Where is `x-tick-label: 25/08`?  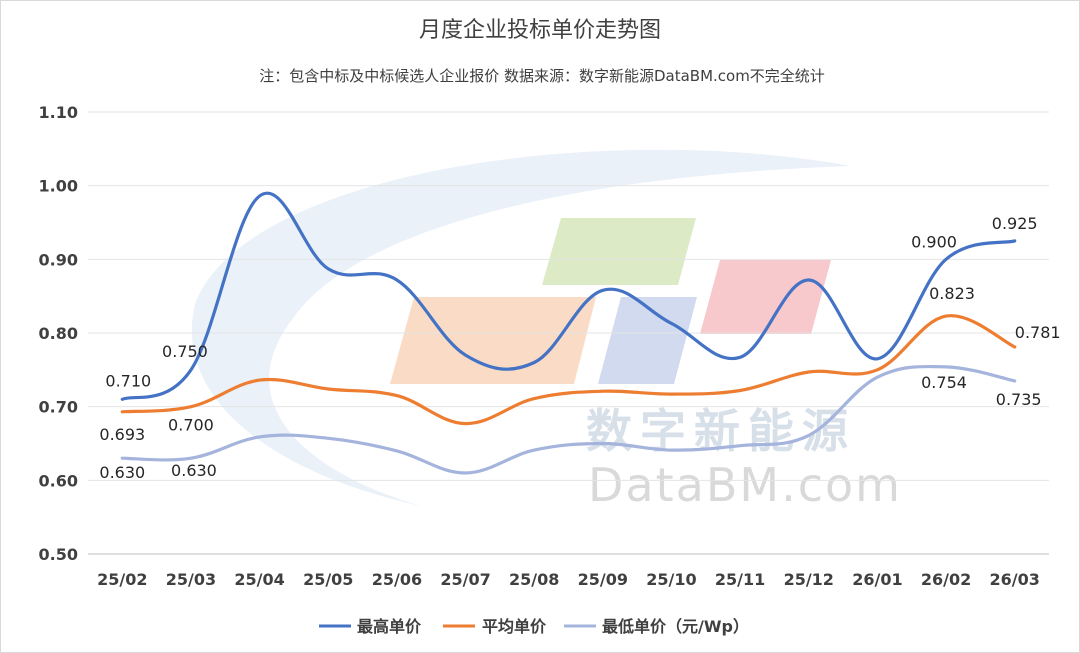 x-tick-label: 25/08 is located at coordinates (534, 579).